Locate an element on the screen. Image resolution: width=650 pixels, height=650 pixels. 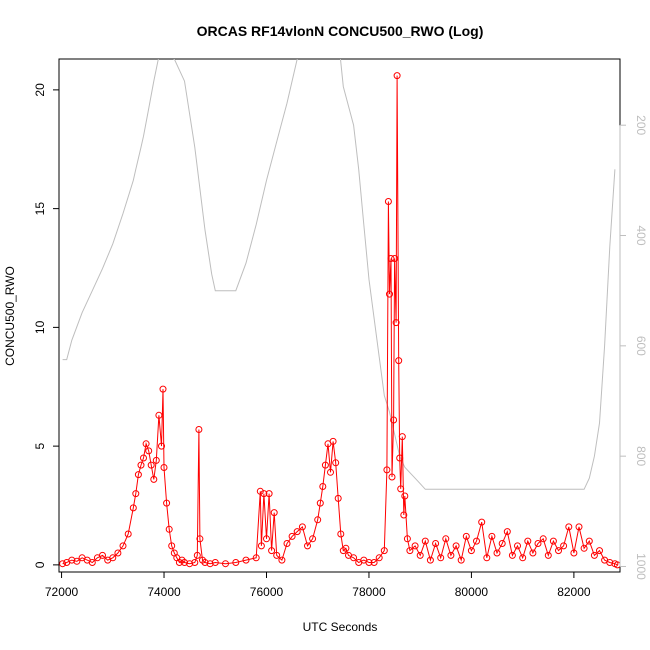
y2-tick-label: 1000 is located at coordinates (641, 566).